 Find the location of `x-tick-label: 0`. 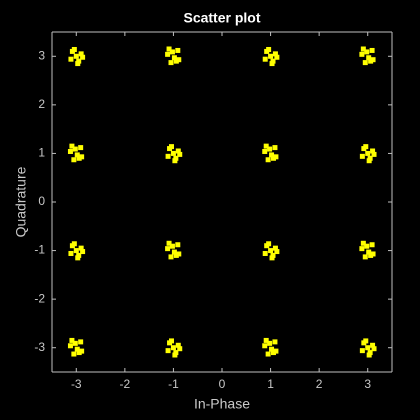

x-tick-label: 0 is located at coordinates (222, 384).